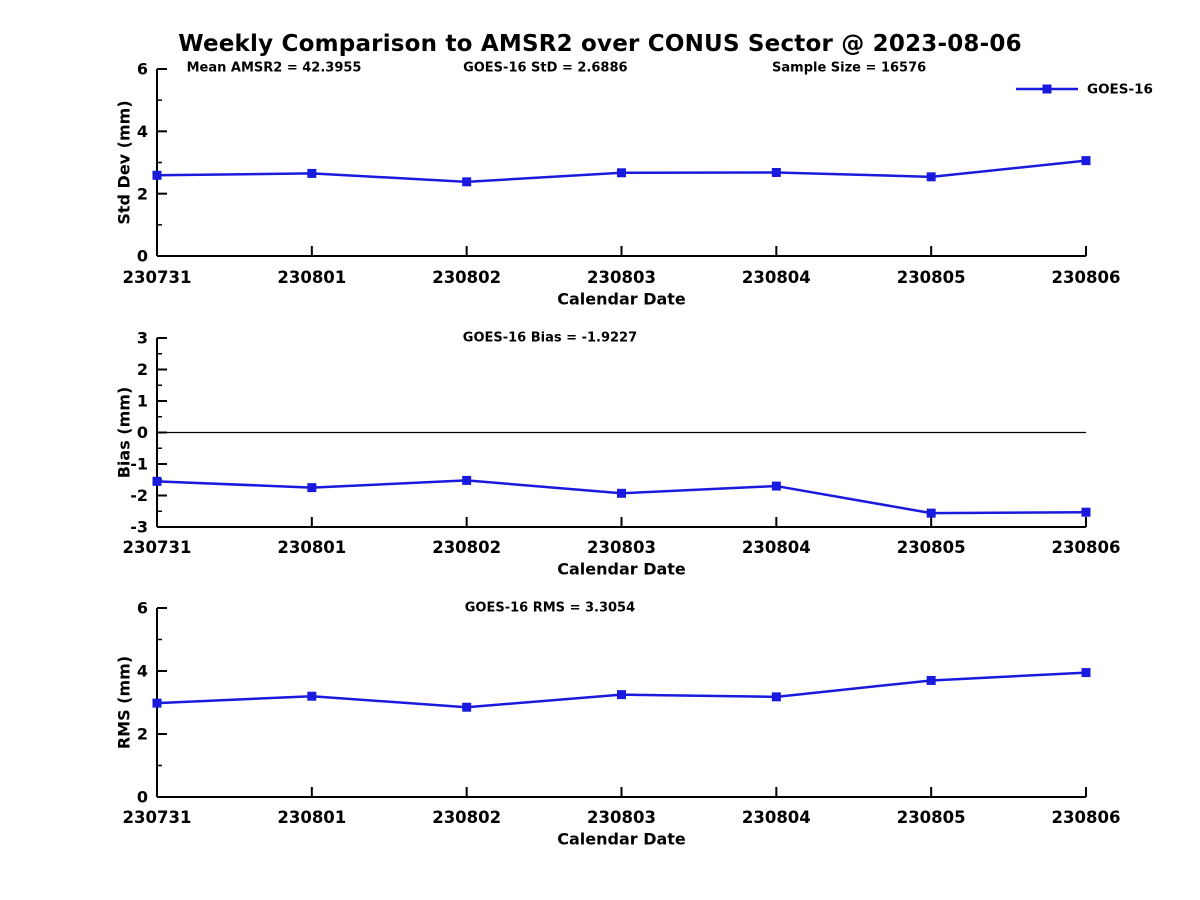  Describe the element at coordinates (274, 68) in the screenshot. I see `panel-annotation: Mean AMSR2 = 42.3955` at that location.